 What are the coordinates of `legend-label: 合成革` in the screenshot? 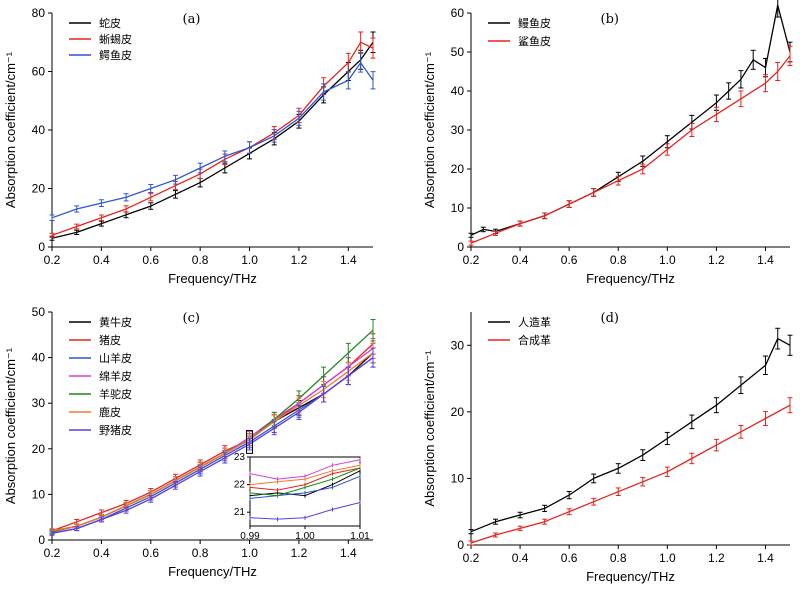 It's located at (534, 340).